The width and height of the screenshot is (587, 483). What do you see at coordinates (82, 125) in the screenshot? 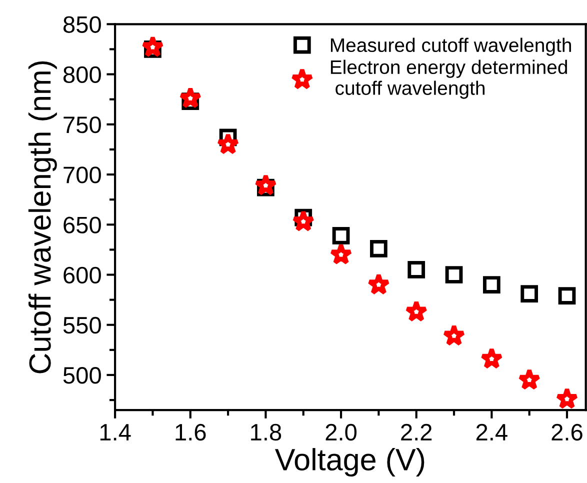
I see `y-tick-label: 750` at bounding box center [82, 125].